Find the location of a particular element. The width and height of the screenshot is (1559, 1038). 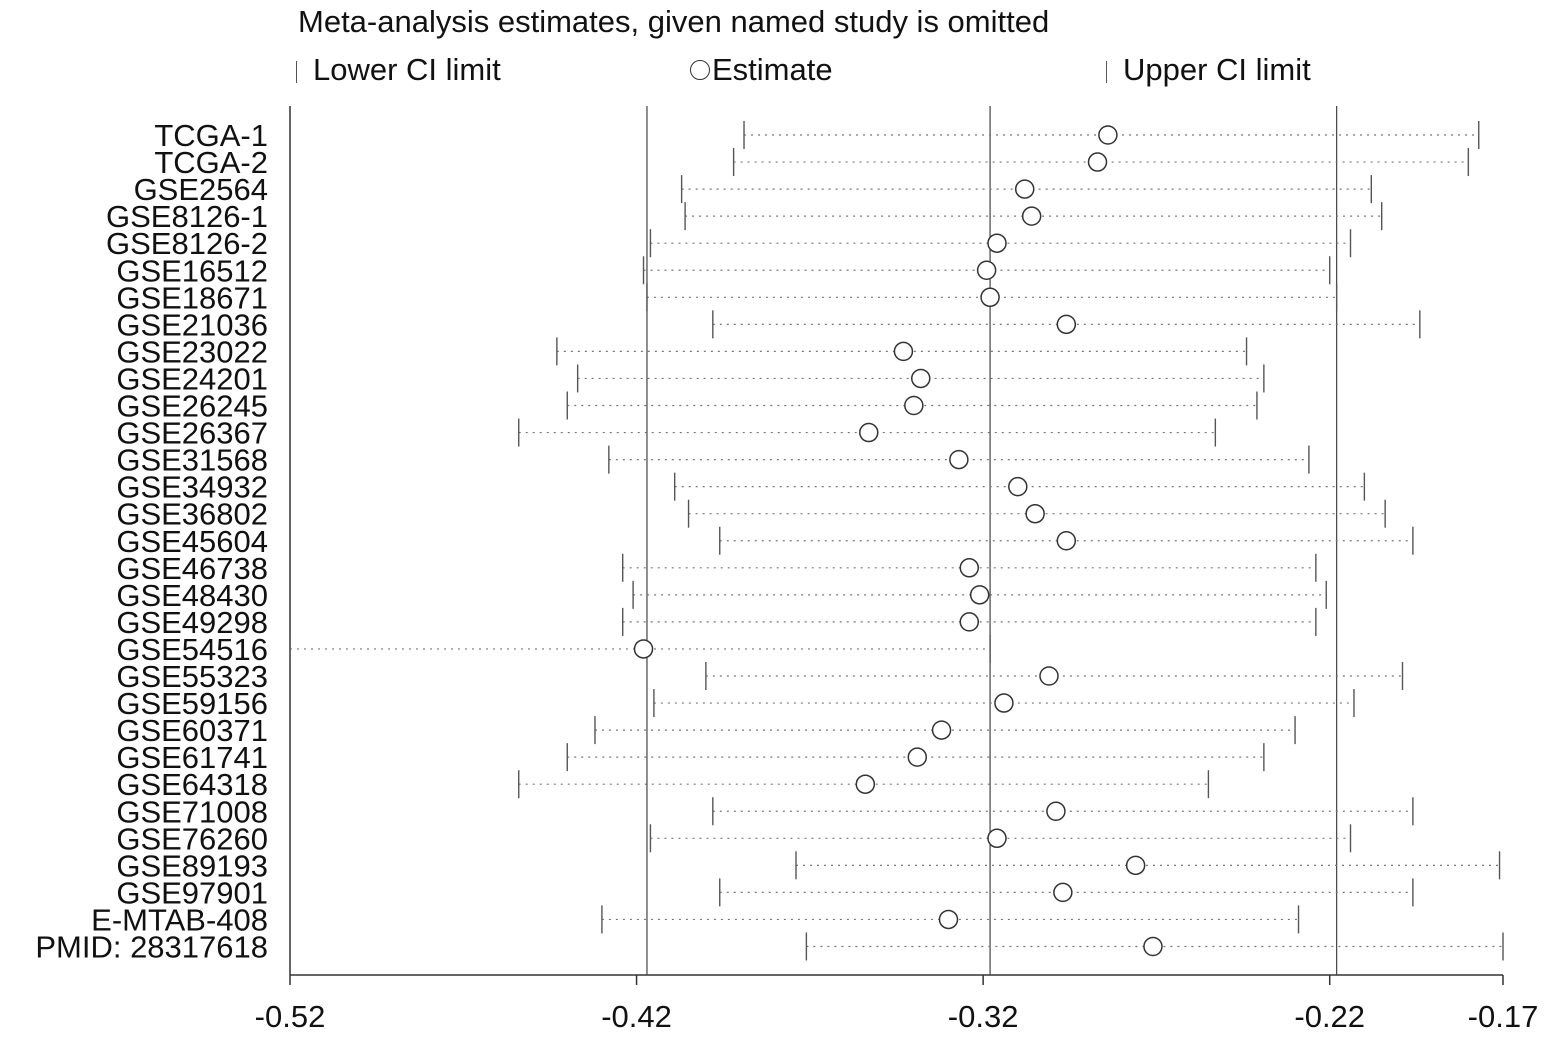

legend-lower-label: Lower CI limit is located at coordinates (407, 69).